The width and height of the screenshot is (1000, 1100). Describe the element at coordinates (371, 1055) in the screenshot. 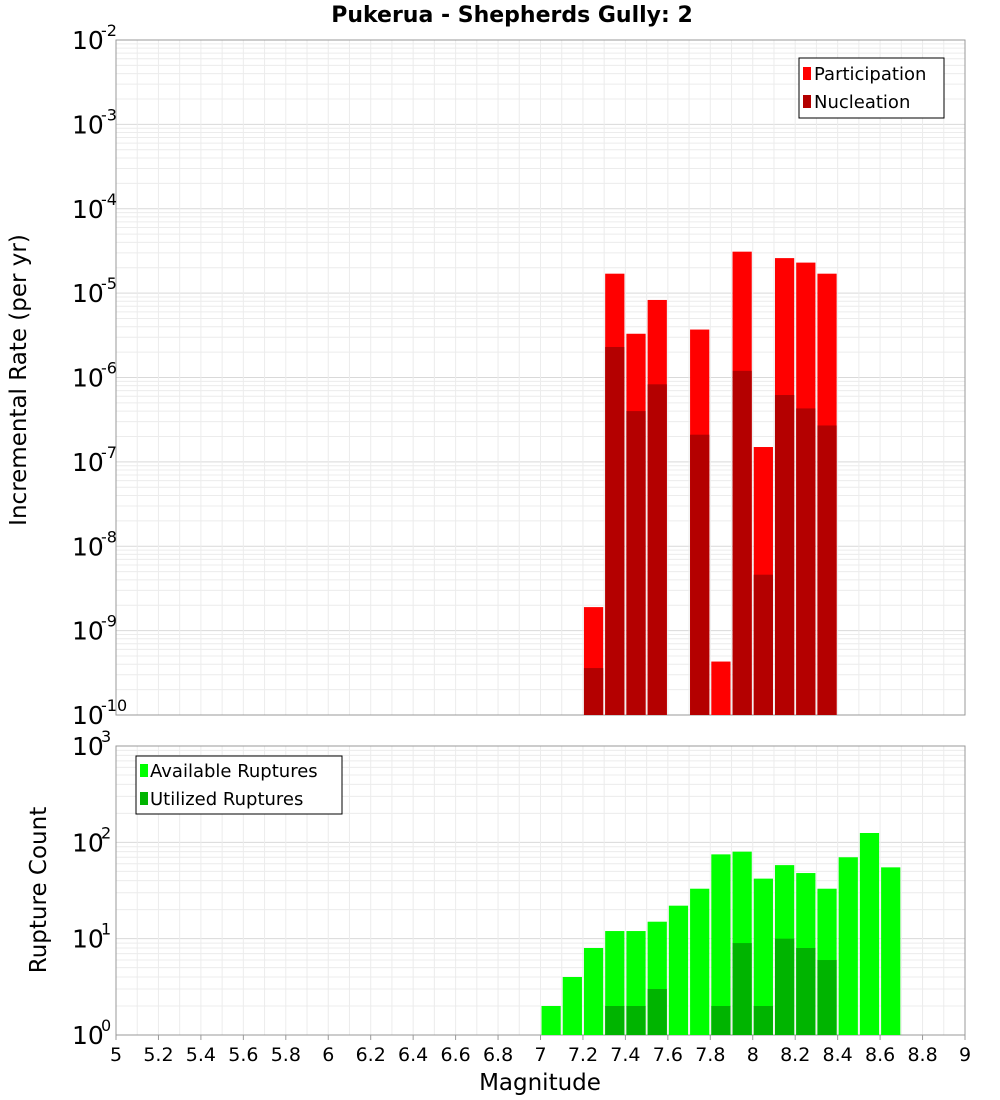

I see `x-tick-label-6-2: 6.2` at that location.